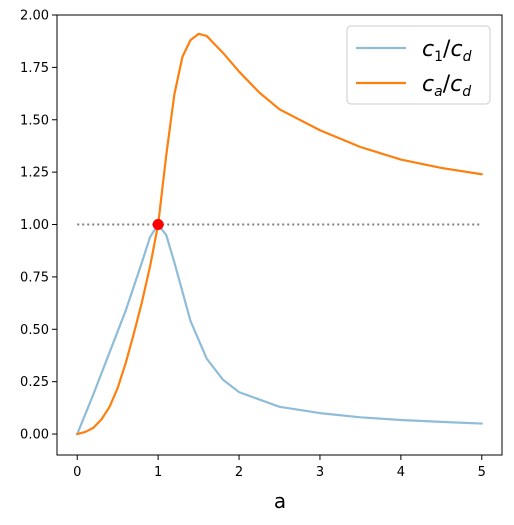 This screenshot has width=514, height=525. What do you see at coordinates (34, 173) in the screenshot?
I see `y-tick-label: 1.25` at bounding box center [34, 173].